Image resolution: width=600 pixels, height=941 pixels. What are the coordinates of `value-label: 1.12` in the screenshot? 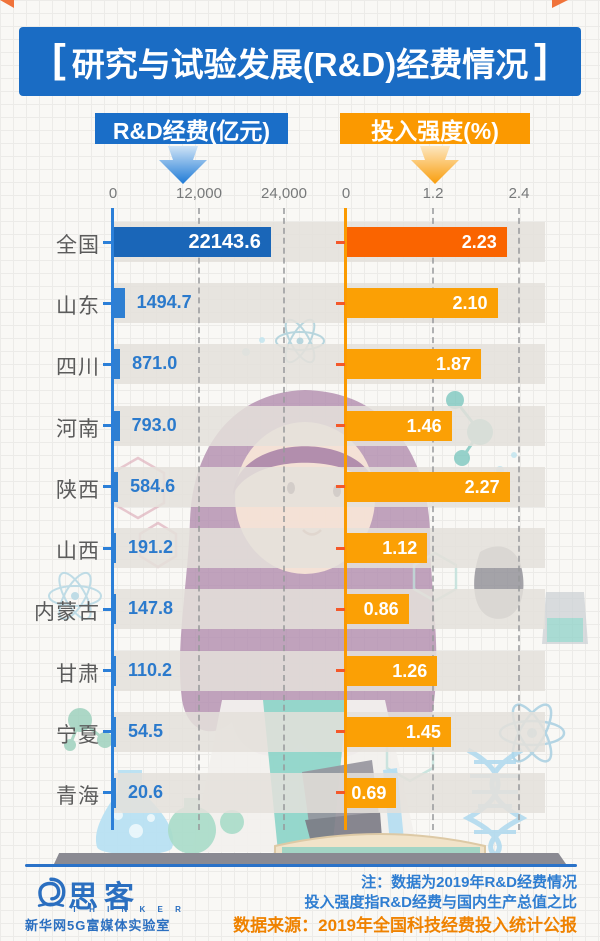 It's located at (400, 548).